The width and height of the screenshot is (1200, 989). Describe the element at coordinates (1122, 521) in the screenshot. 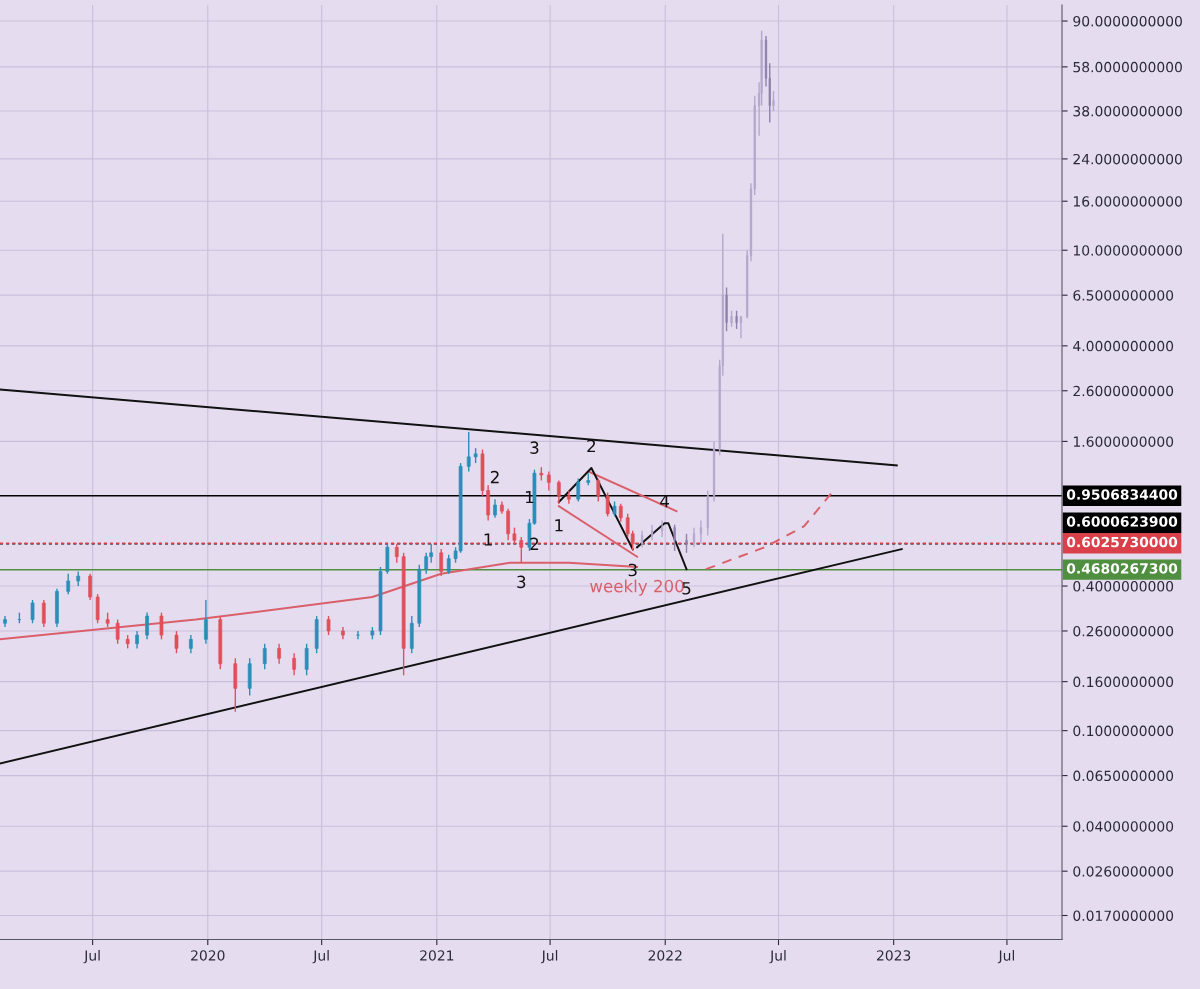

I see `ref-line-label: 0.6000623900` at that location.